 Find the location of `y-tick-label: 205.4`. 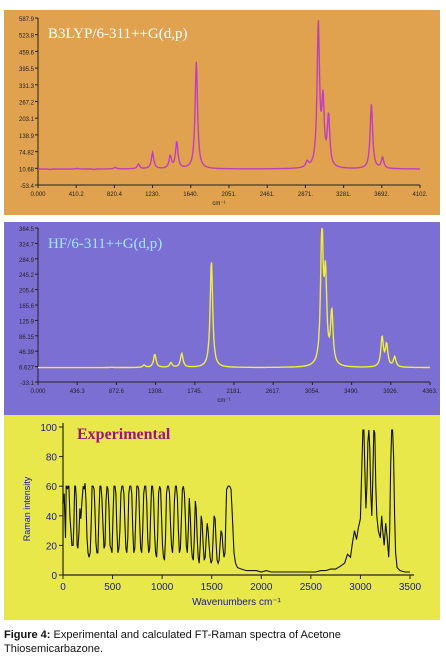

y-tick-label: 205.4 is located at coordinates (27, 292).